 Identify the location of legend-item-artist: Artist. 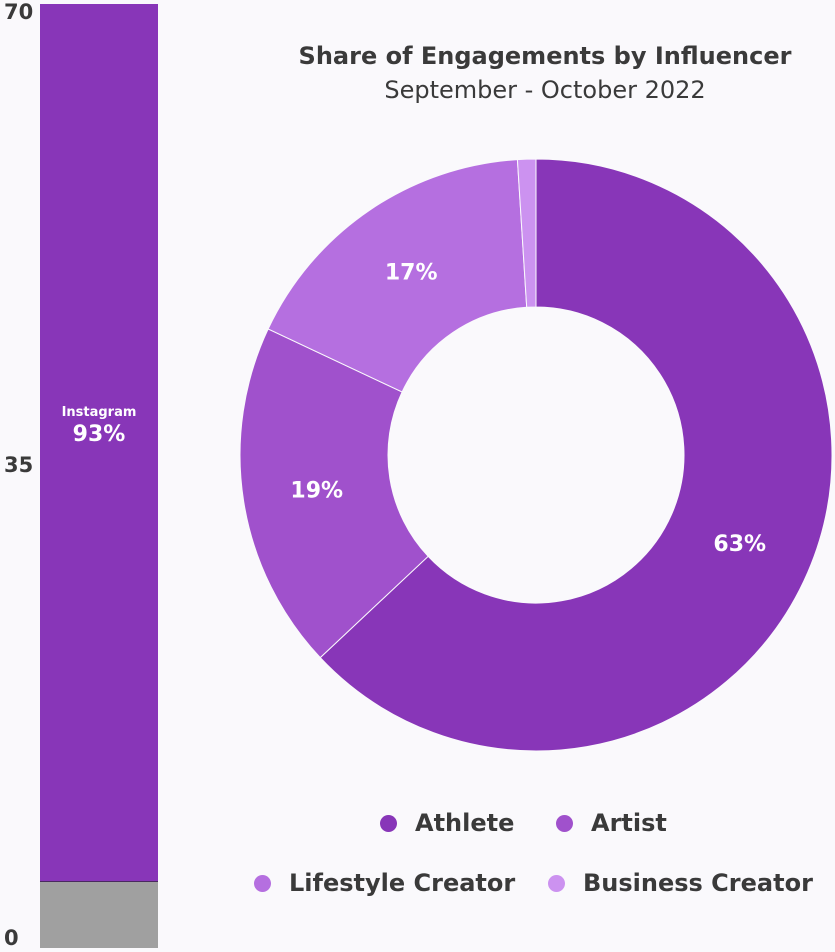
(611, 823).